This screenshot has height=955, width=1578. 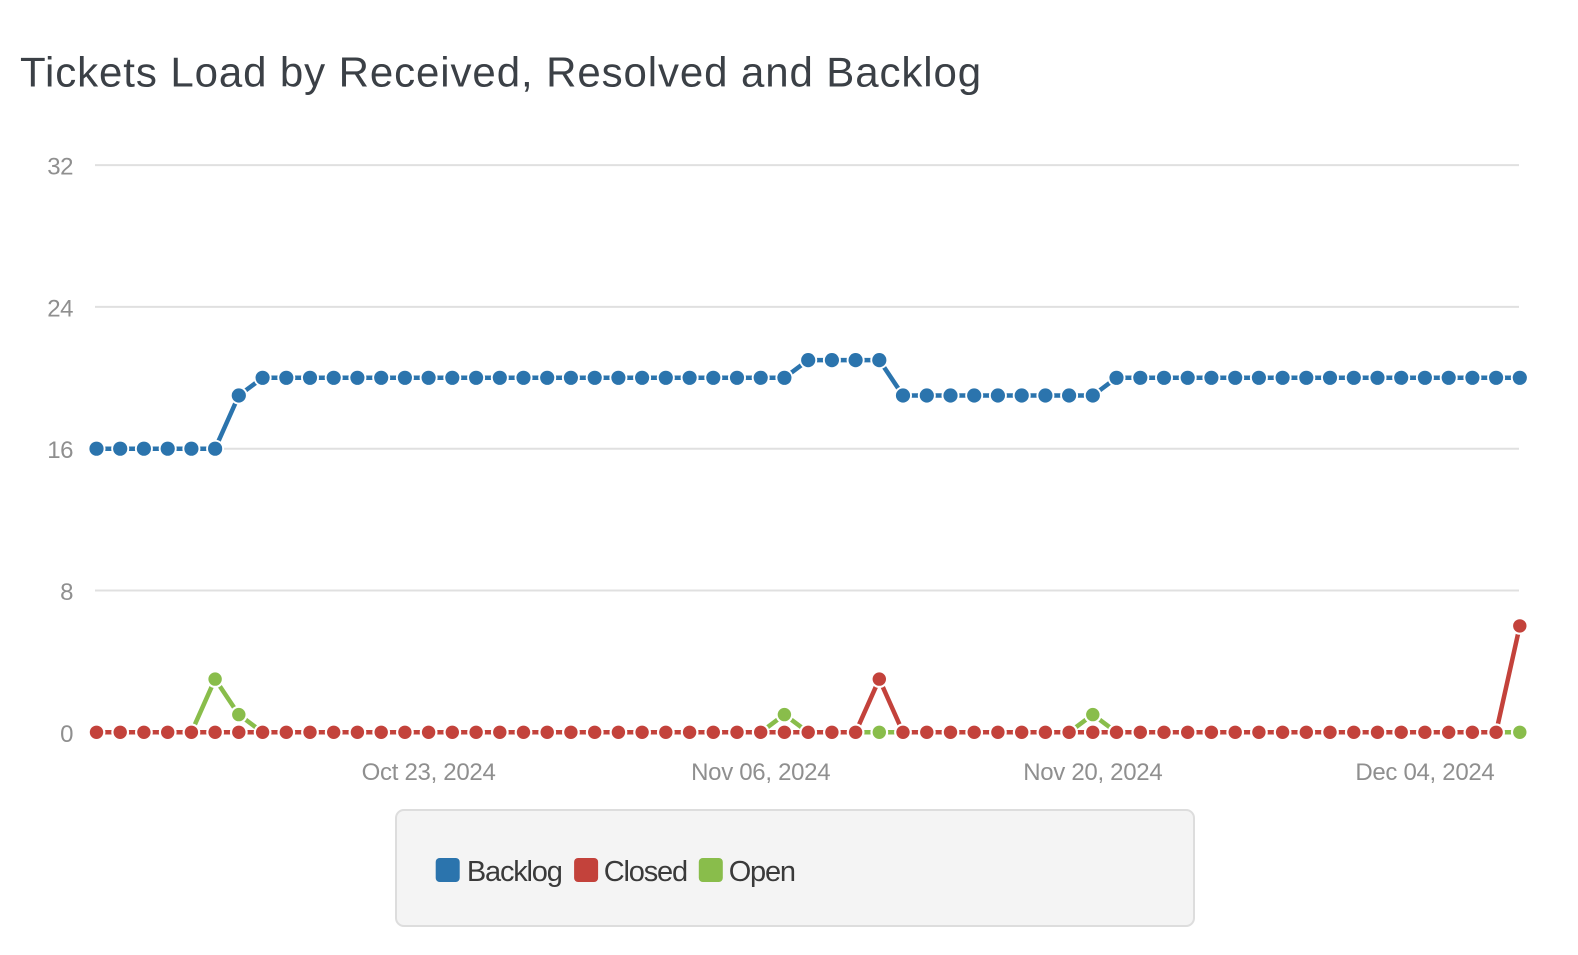 What do you see at coordinates (429, 772) in the screenshot?
I see `svg-text: Oct 23, 2024` at bounding box center [429, 772].